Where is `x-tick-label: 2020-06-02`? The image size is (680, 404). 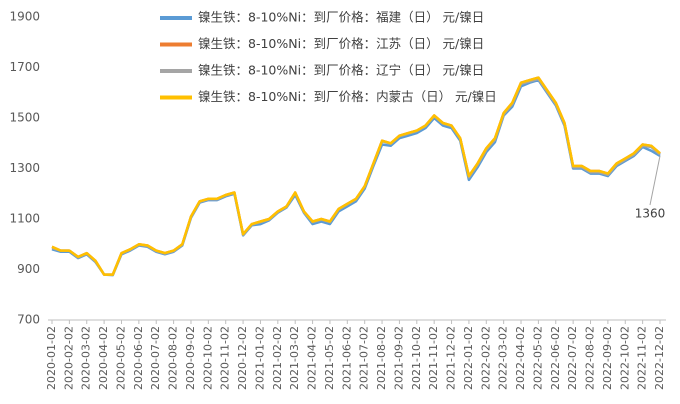
x-tick-label: 2020-06-02 is located at coordinates (138, 358).